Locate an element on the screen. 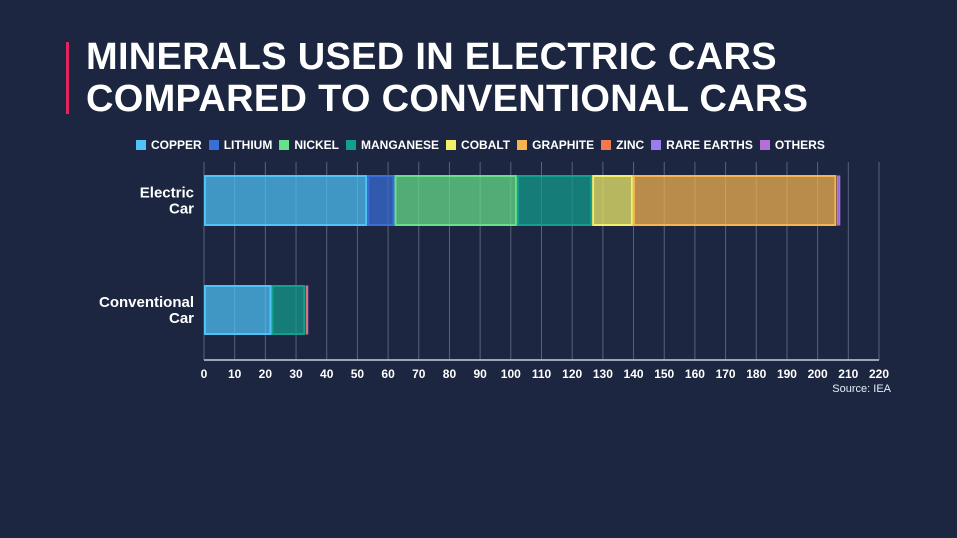 The height and width of the screenshot is (538, 957). x-tick-label-180: 180 is located at coordinates (756, 374).